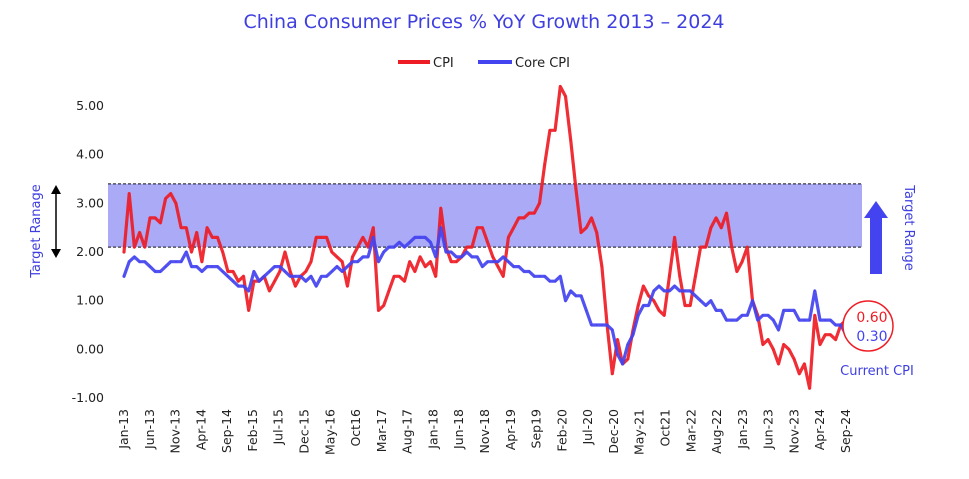 This screenshot has width=969, height=479. What do you see at coordinates (819, 429) in the screenshot?
I see `x-tick-label: Apr-24` at bounding box center [819, 429].